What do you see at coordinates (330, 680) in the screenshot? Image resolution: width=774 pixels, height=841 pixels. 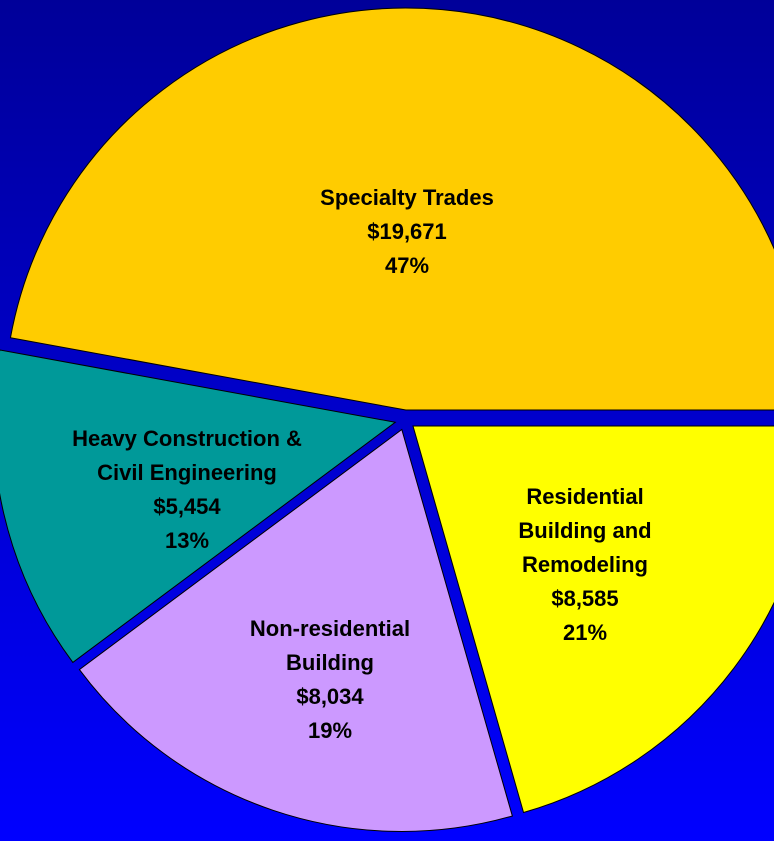 I see `slice-label: Non-residential Building $8,034 19%` at bounding box center [330, 680].